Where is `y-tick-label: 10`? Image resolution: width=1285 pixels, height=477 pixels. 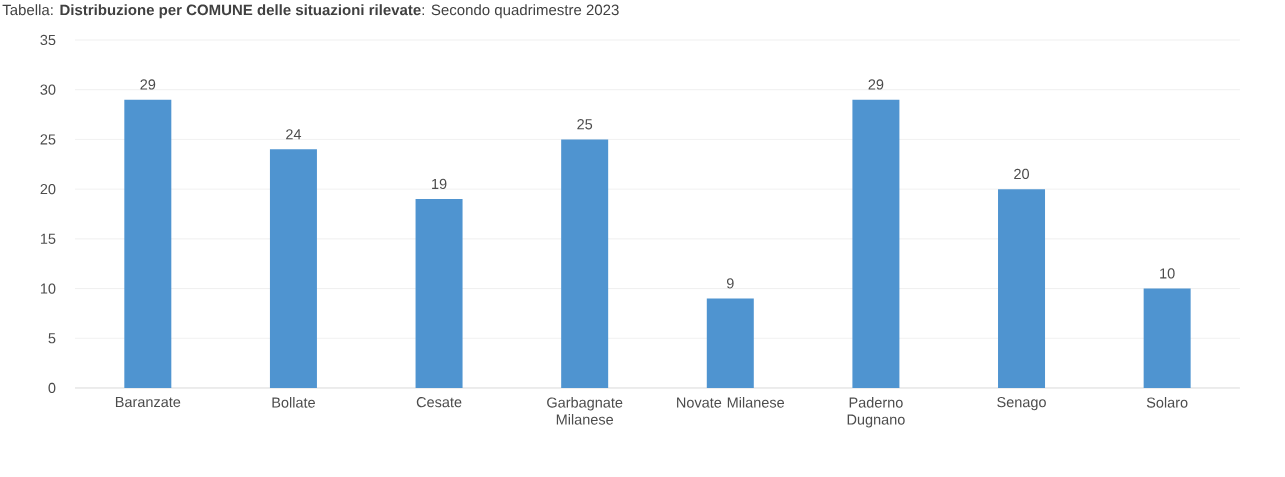
y-tick-label: 10 is located at coordinates (48, 288).